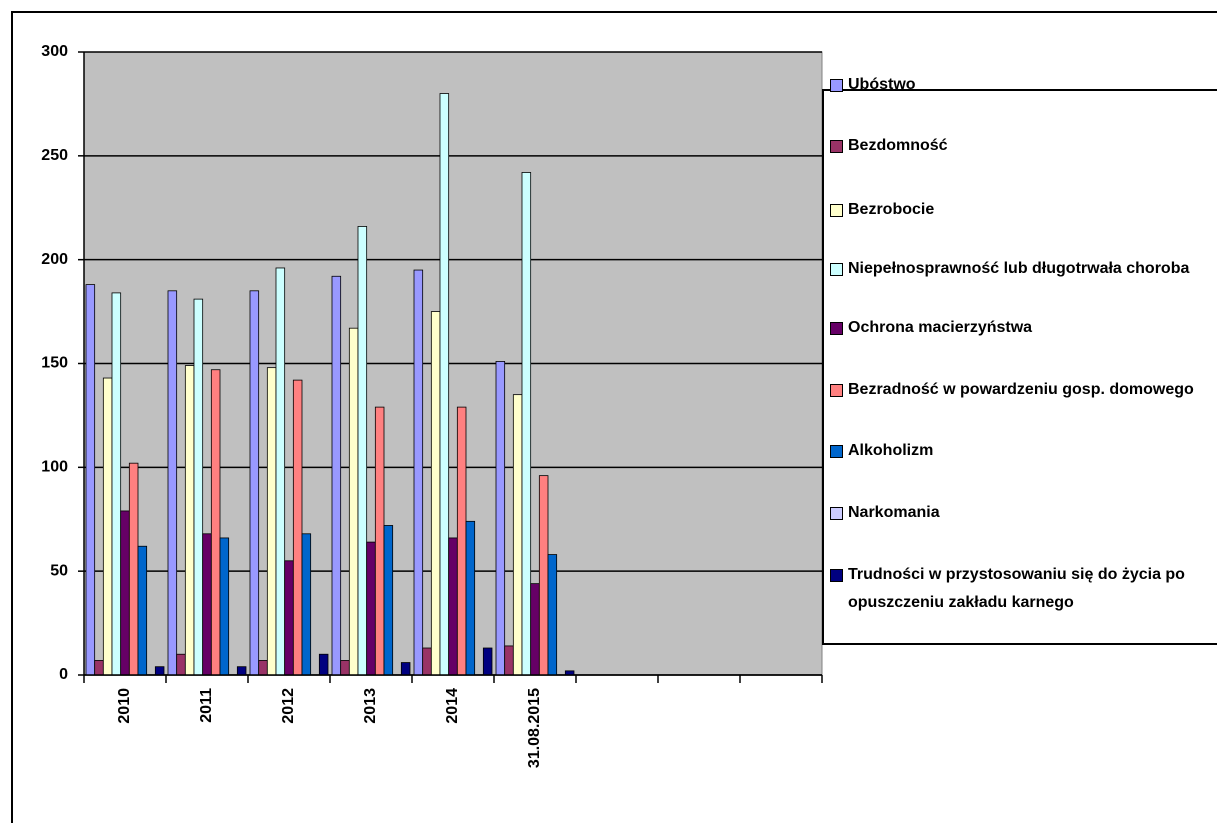 The width and height of the screenshot is (1217, 823). What do you see at coordinates (891, 209) in the screenshot?
I see `legend-label: Bezrobocie` at bounding box center [891, 209].